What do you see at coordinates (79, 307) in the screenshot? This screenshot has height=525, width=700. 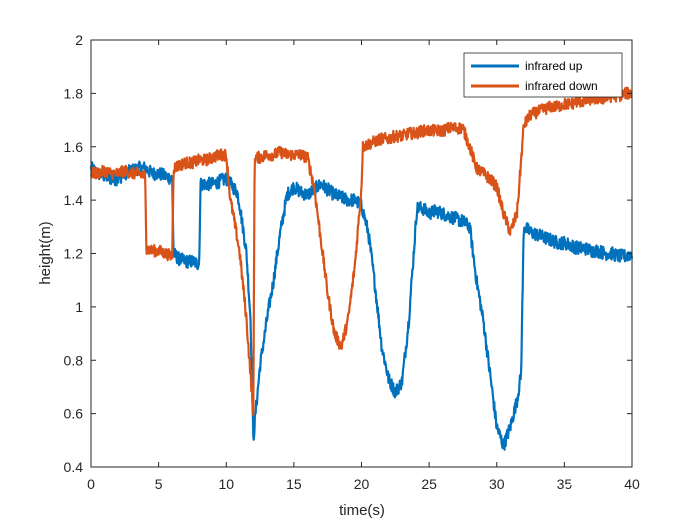 I see `y-tick-label: 1` at bounding box center [79, 307].